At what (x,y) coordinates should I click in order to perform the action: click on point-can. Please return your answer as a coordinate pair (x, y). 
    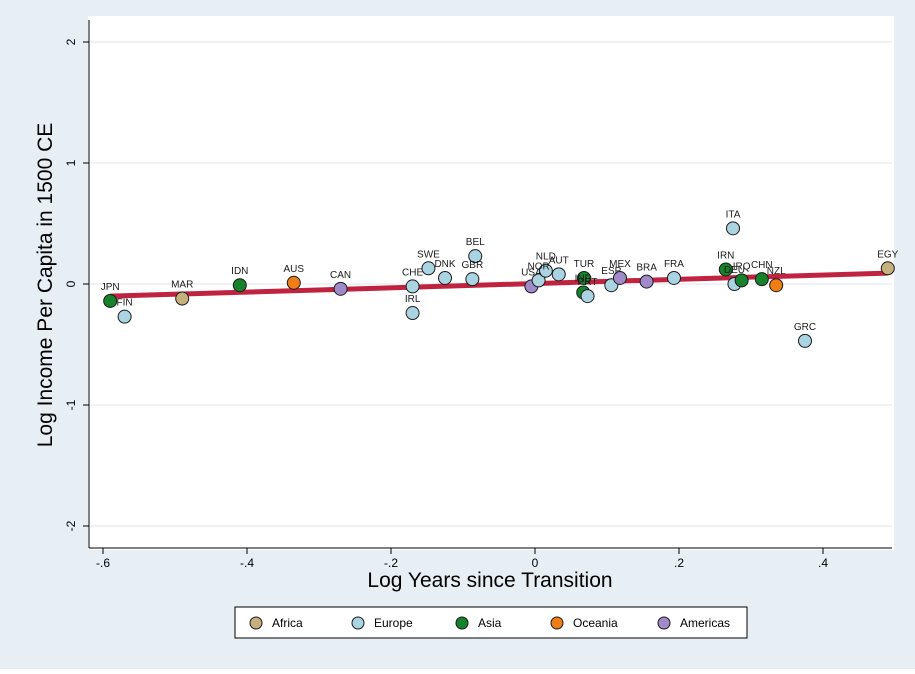
    Looking at the image, I should click on (340, 288).